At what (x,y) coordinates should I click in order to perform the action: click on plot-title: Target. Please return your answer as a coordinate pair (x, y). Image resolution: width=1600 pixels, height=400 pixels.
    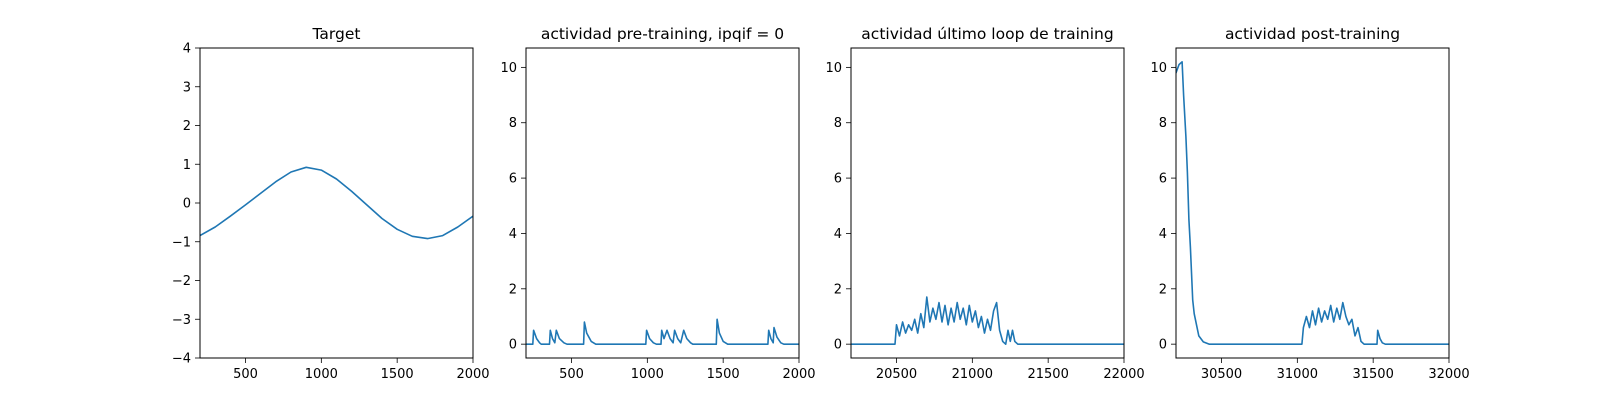
    Looking at the image, I should click on (336, 34).